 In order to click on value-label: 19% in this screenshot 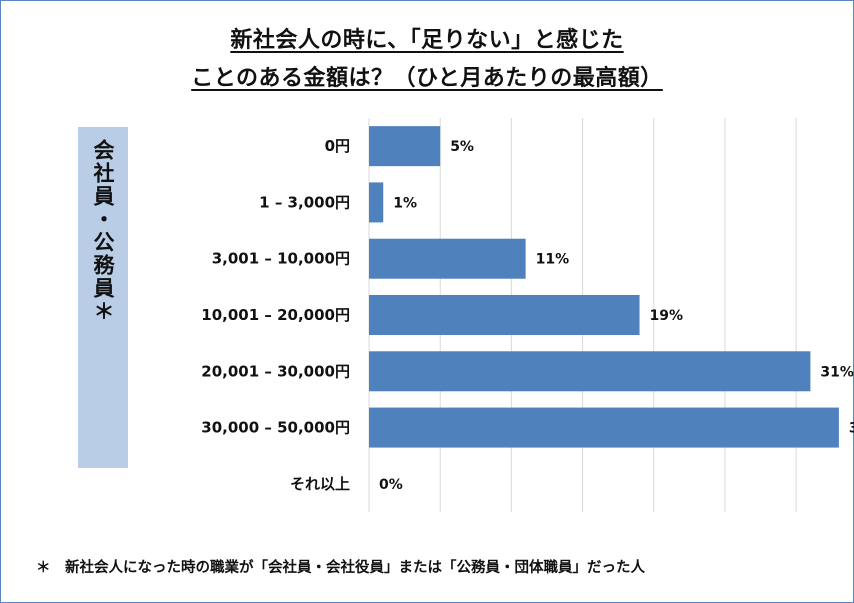, I will do `click(667, 316)`.